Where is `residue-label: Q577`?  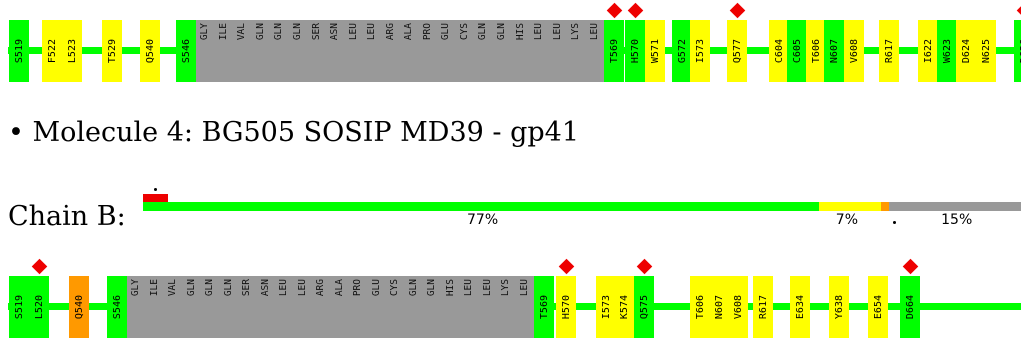 residue-label: Q577 is located at coordinates (737, 51).